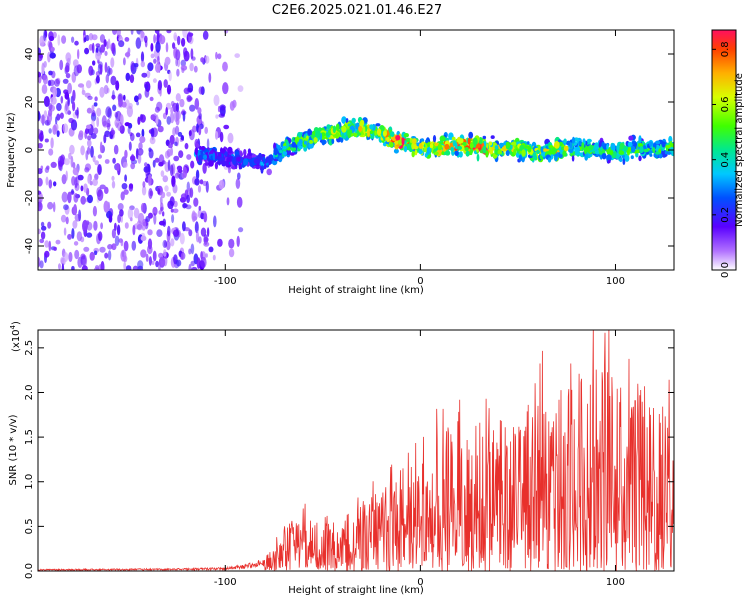 The height and width of the screenshot is (604, 750). What do you see at coordinates (356, 290) in the screenshot?
I see `spectrogram-x-label: Height of straight line (km)` at bounding box center [356, 290].